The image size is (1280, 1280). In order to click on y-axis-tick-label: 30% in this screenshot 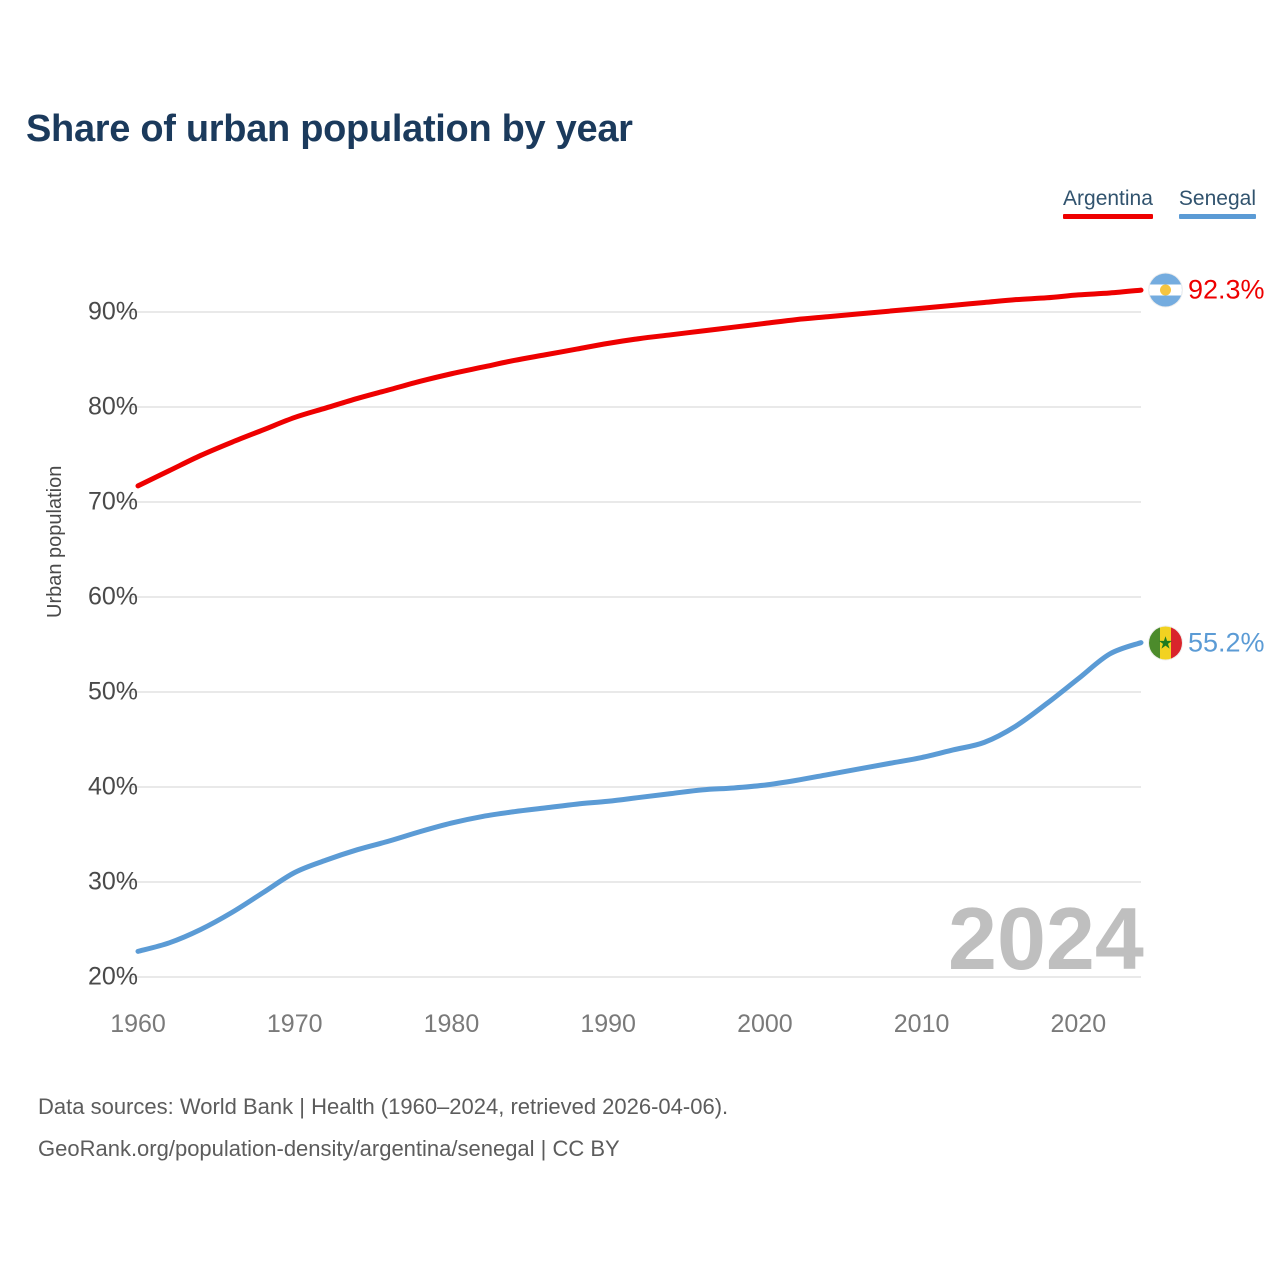, I will do `click(112, 881)`.